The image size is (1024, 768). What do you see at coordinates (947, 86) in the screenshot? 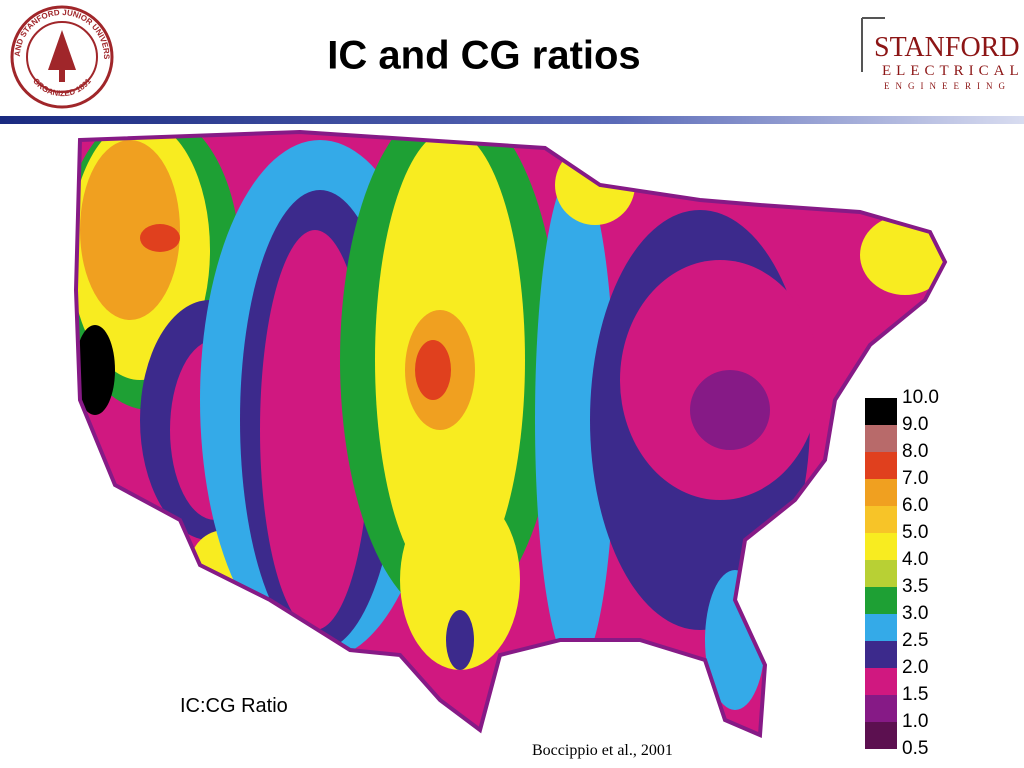
I see `logo-line: ENGINEERING` at bounding box center [947, 86].